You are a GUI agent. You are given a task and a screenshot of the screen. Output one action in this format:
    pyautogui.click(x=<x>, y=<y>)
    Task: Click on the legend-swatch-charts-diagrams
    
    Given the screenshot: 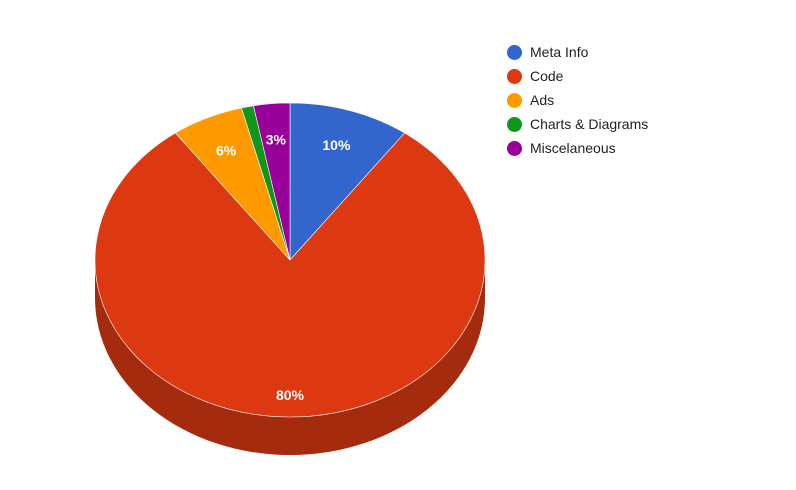 What is the action you would take?
    pyautogui.click(x=514, y=124)
    